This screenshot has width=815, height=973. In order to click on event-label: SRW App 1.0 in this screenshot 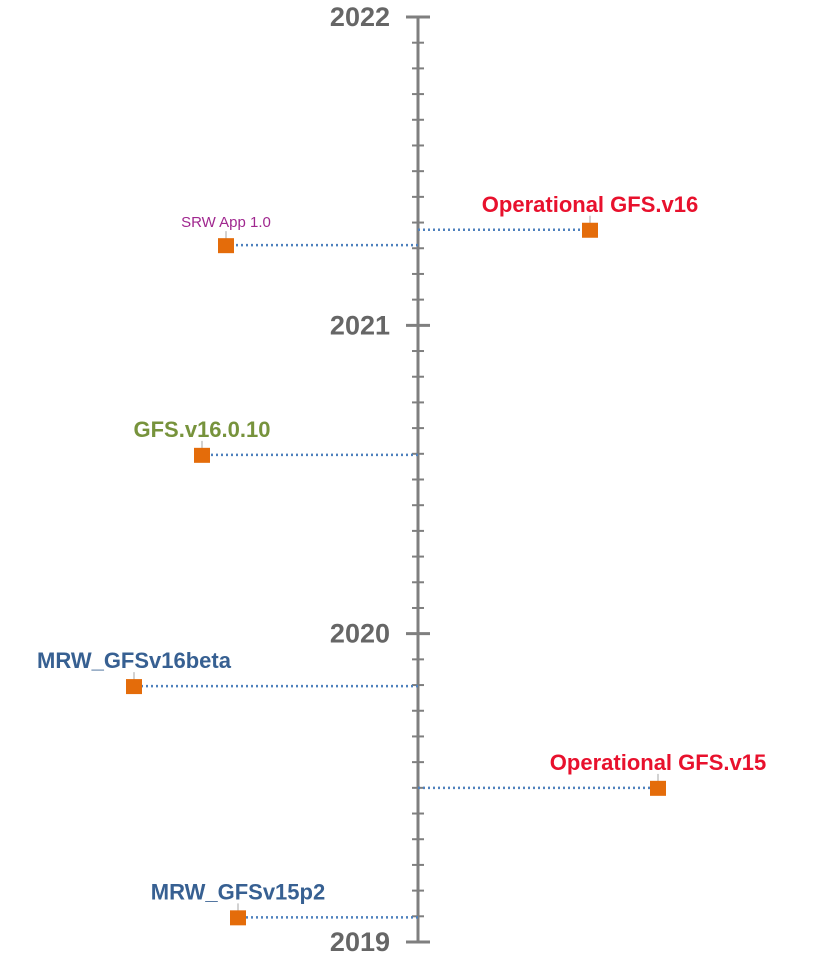, I will do `click(226, 222)`.